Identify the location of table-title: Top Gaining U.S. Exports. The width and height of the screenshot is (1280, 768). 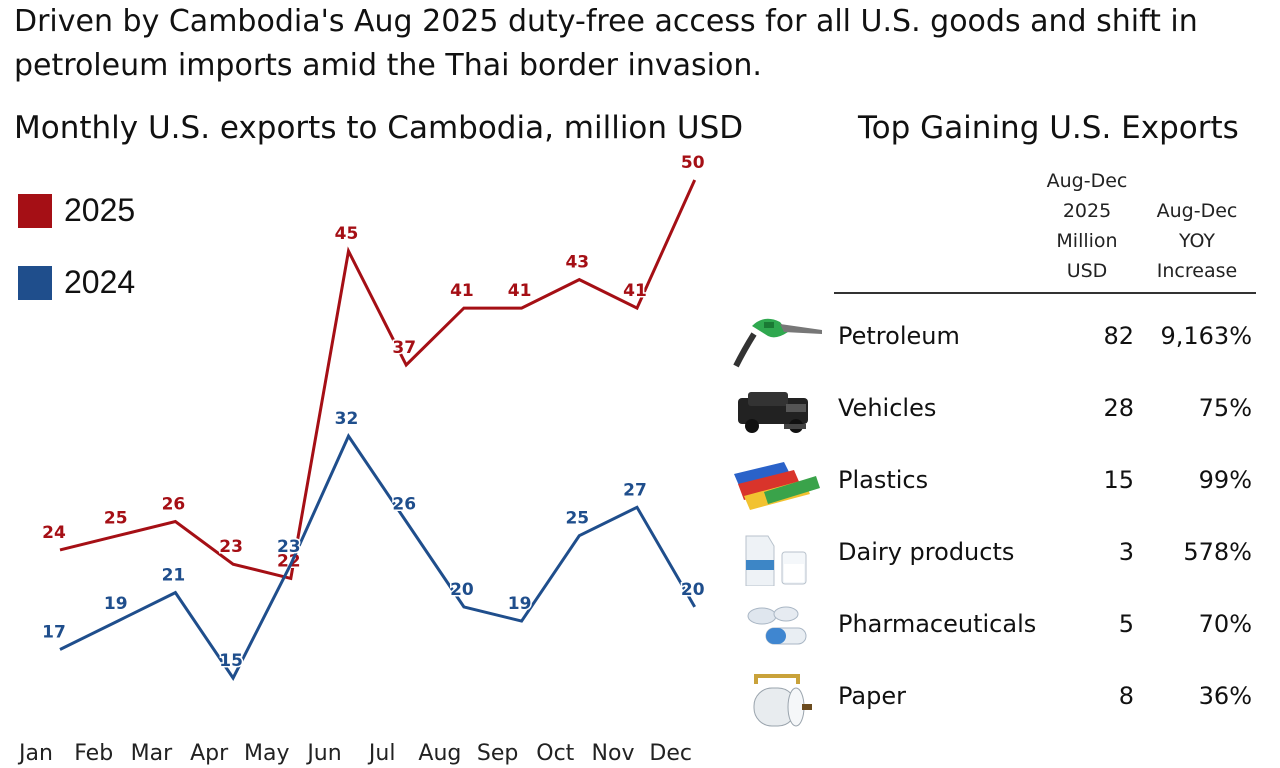
(1048, 128).